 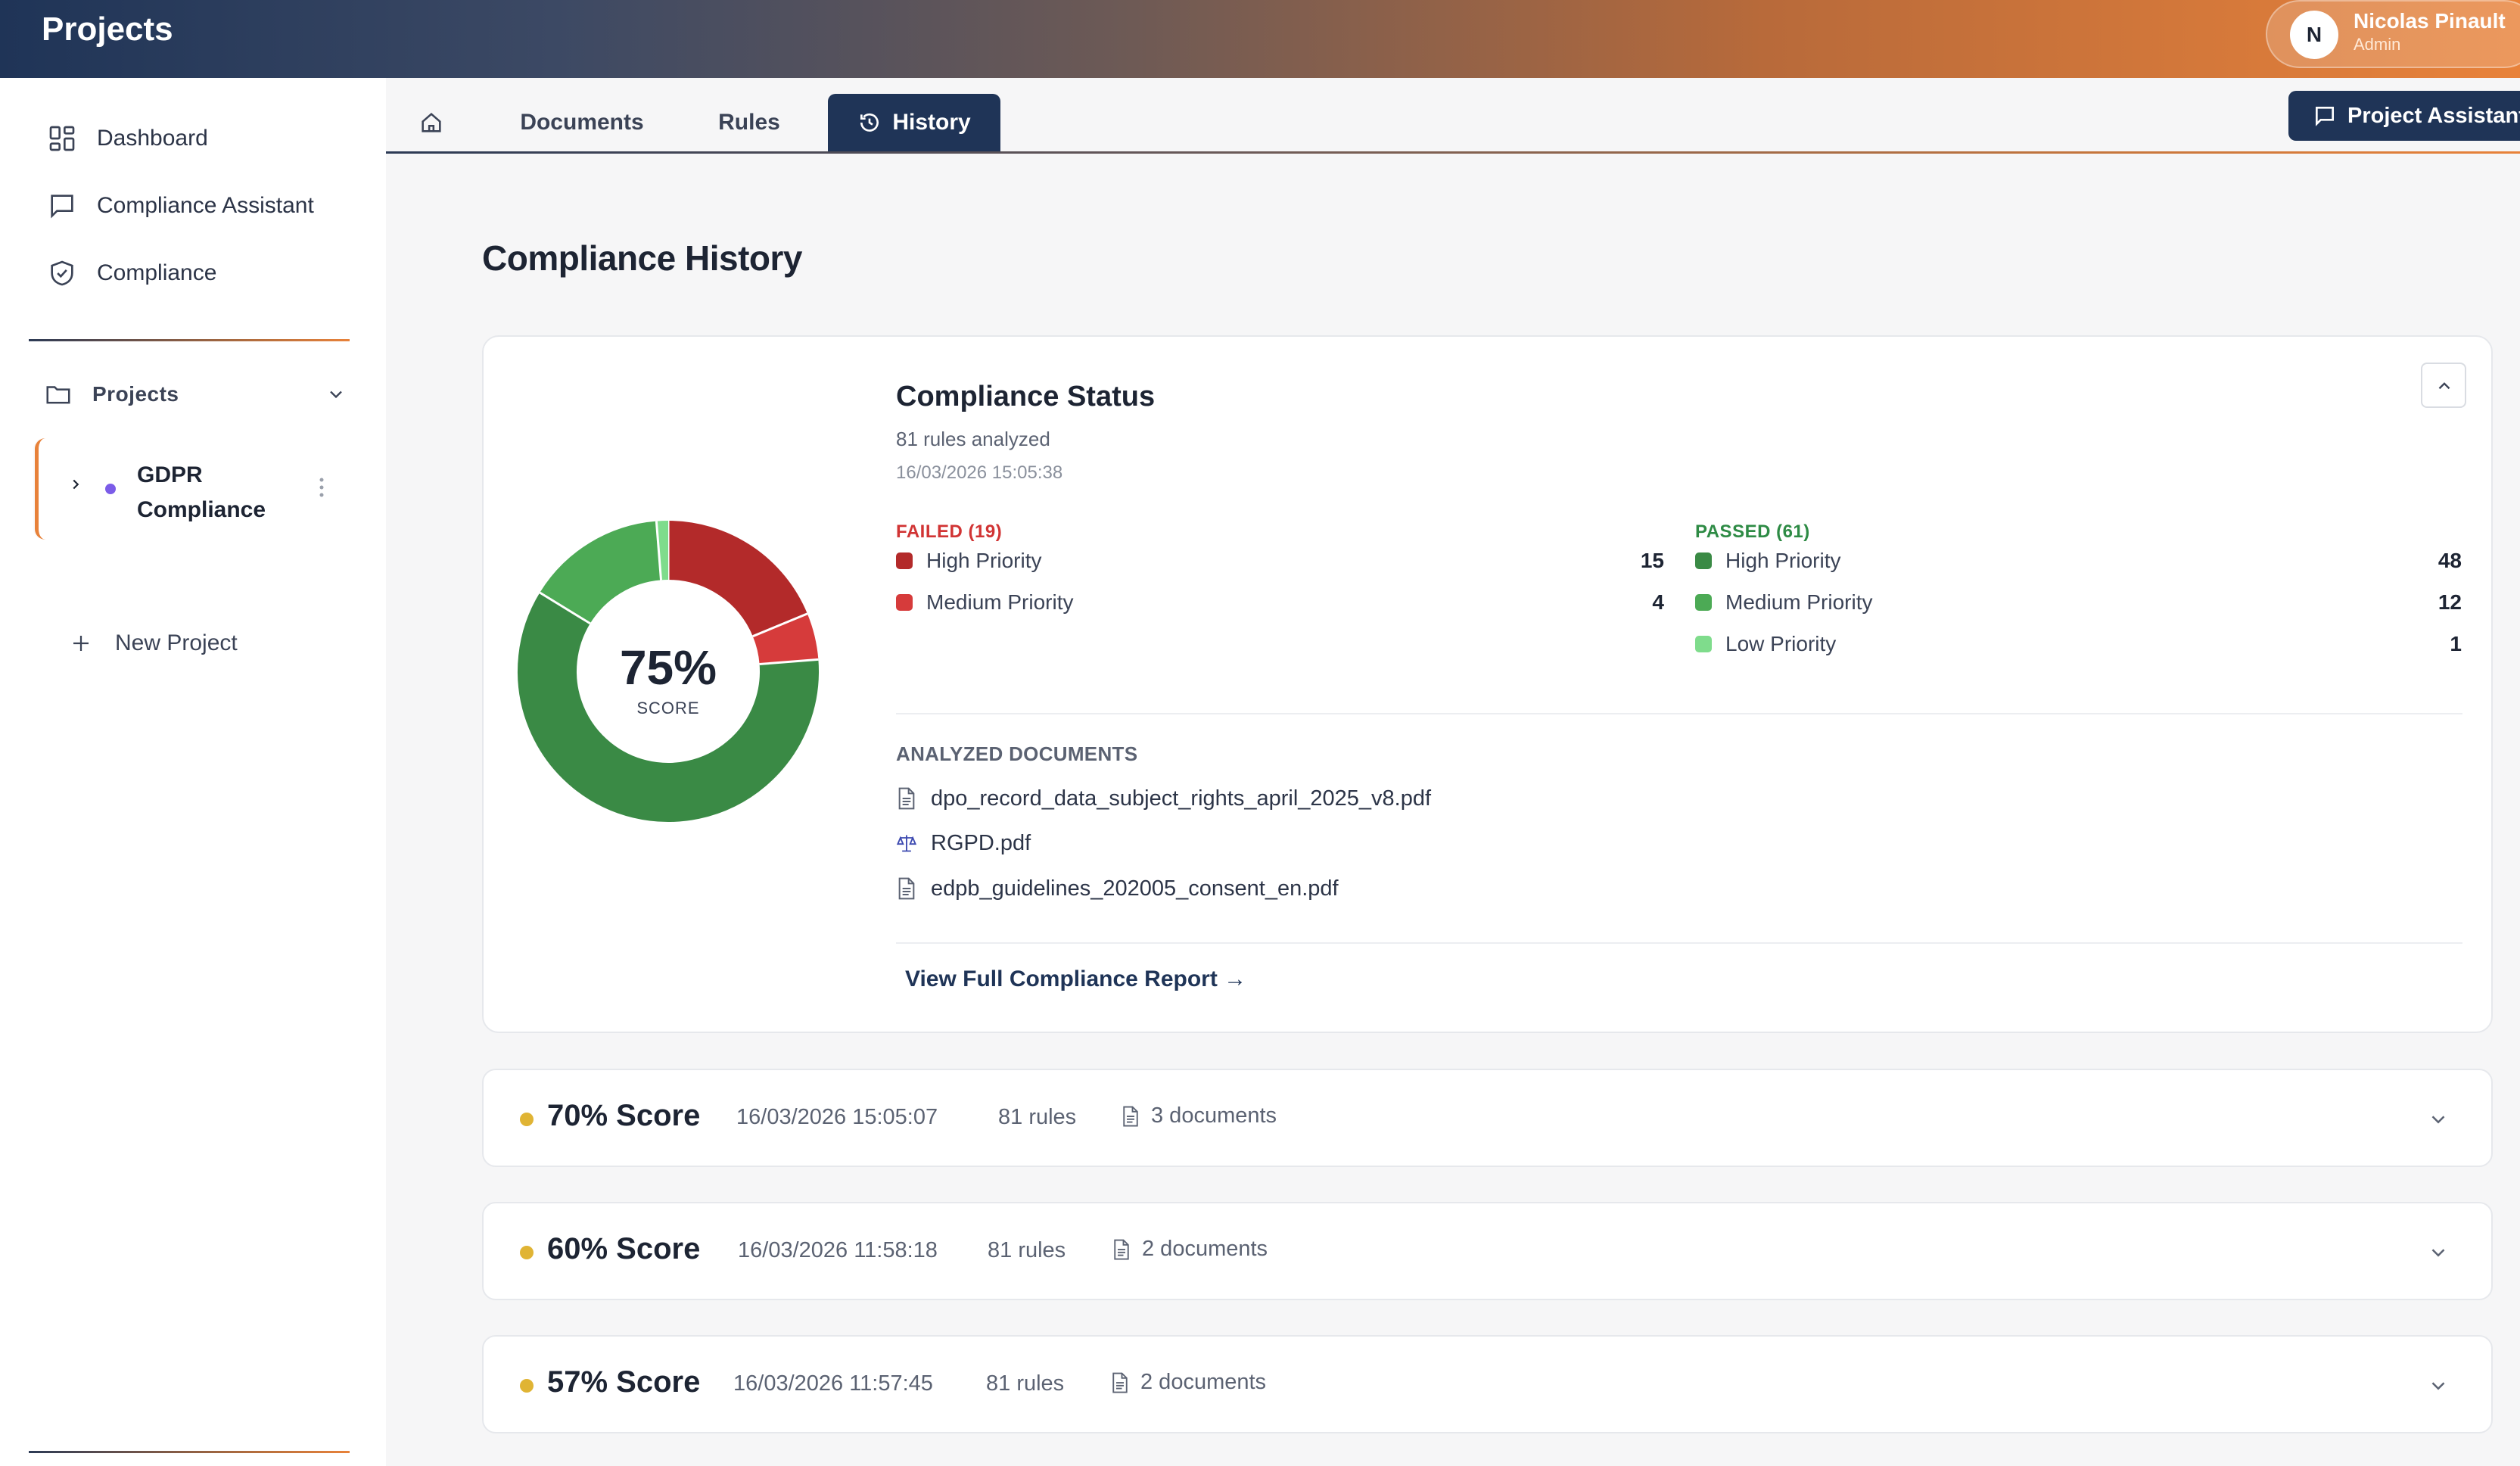 I want to click on sidebar-item-label: Compliance, so click(x=157, y=272).